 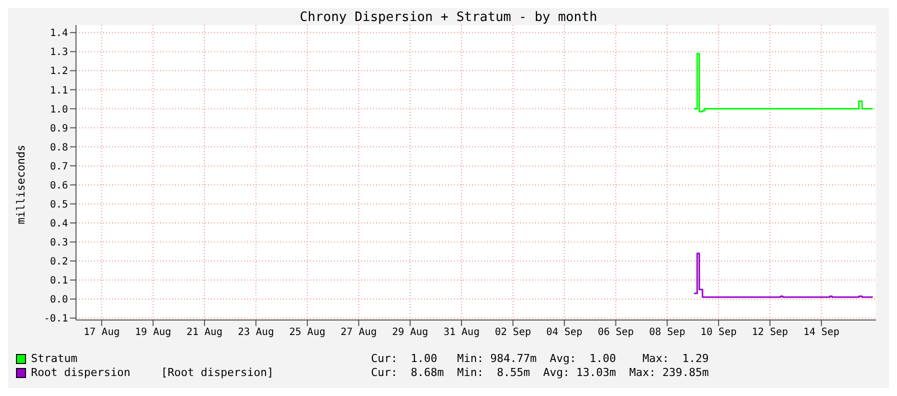 I want to click on y-tick-label: 1.2, so click(x=59, y=72).